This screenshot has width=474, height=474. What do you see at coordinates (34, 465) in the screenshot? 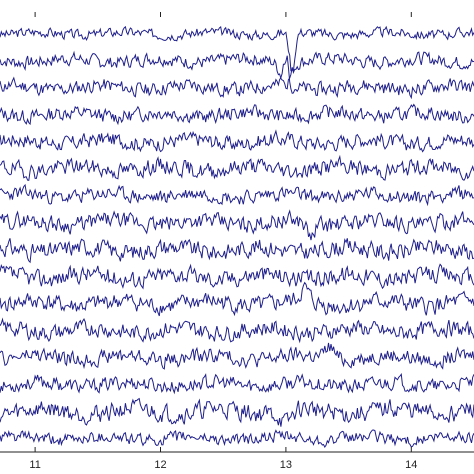
I see `x-tick-label-11: 11` at bounding box center [34, 465].